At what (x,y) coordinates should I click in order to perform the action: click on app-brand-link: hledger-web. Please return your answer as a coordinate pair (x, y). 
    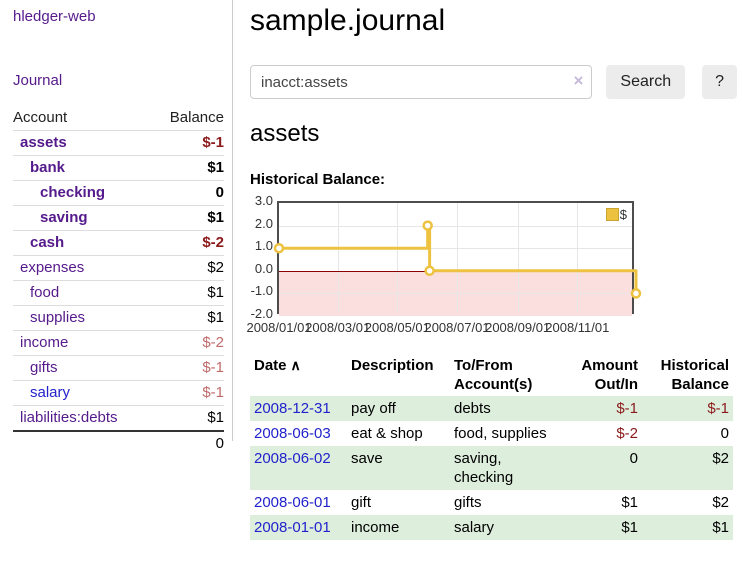
    Looking at the image, I should click on (54, 16).